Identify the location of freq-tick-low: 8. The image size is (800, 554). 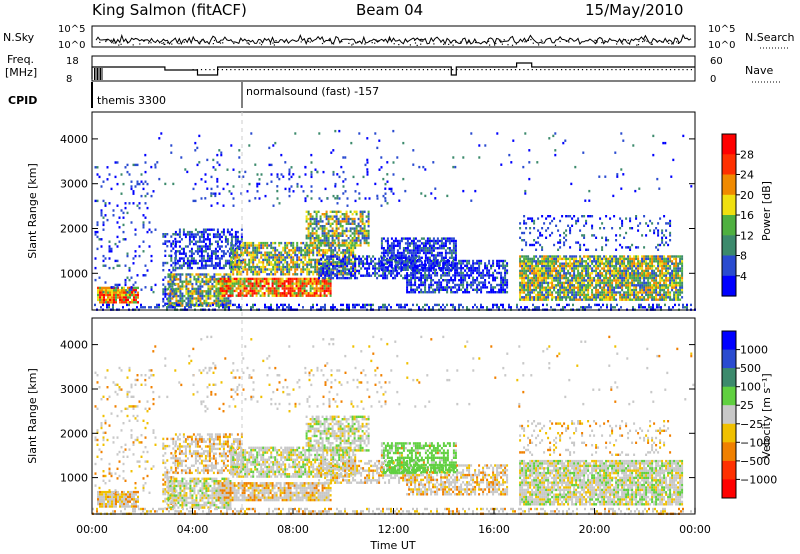
(69, 79).